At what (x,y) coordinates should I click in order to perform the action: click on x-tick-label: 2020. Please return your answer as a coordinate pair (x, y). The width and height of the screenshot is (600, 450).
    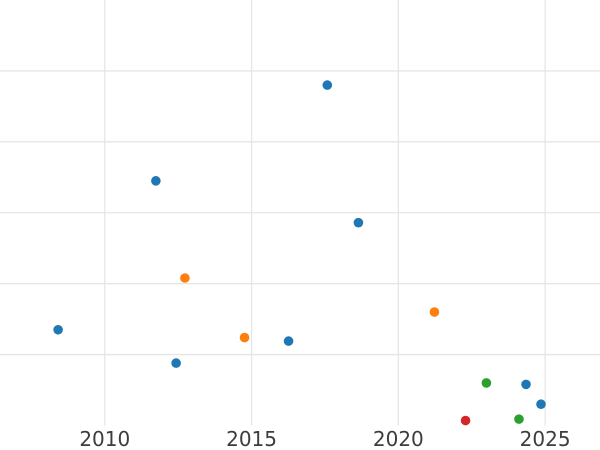
    Looking at the image, I should click on (398, 438).